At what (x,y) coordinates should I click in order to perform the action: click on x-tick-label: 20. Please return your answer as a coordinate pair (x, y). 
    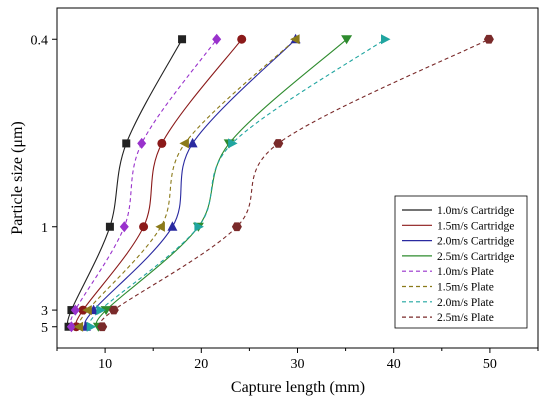
    Looking at the image, I should click on (201, 364).